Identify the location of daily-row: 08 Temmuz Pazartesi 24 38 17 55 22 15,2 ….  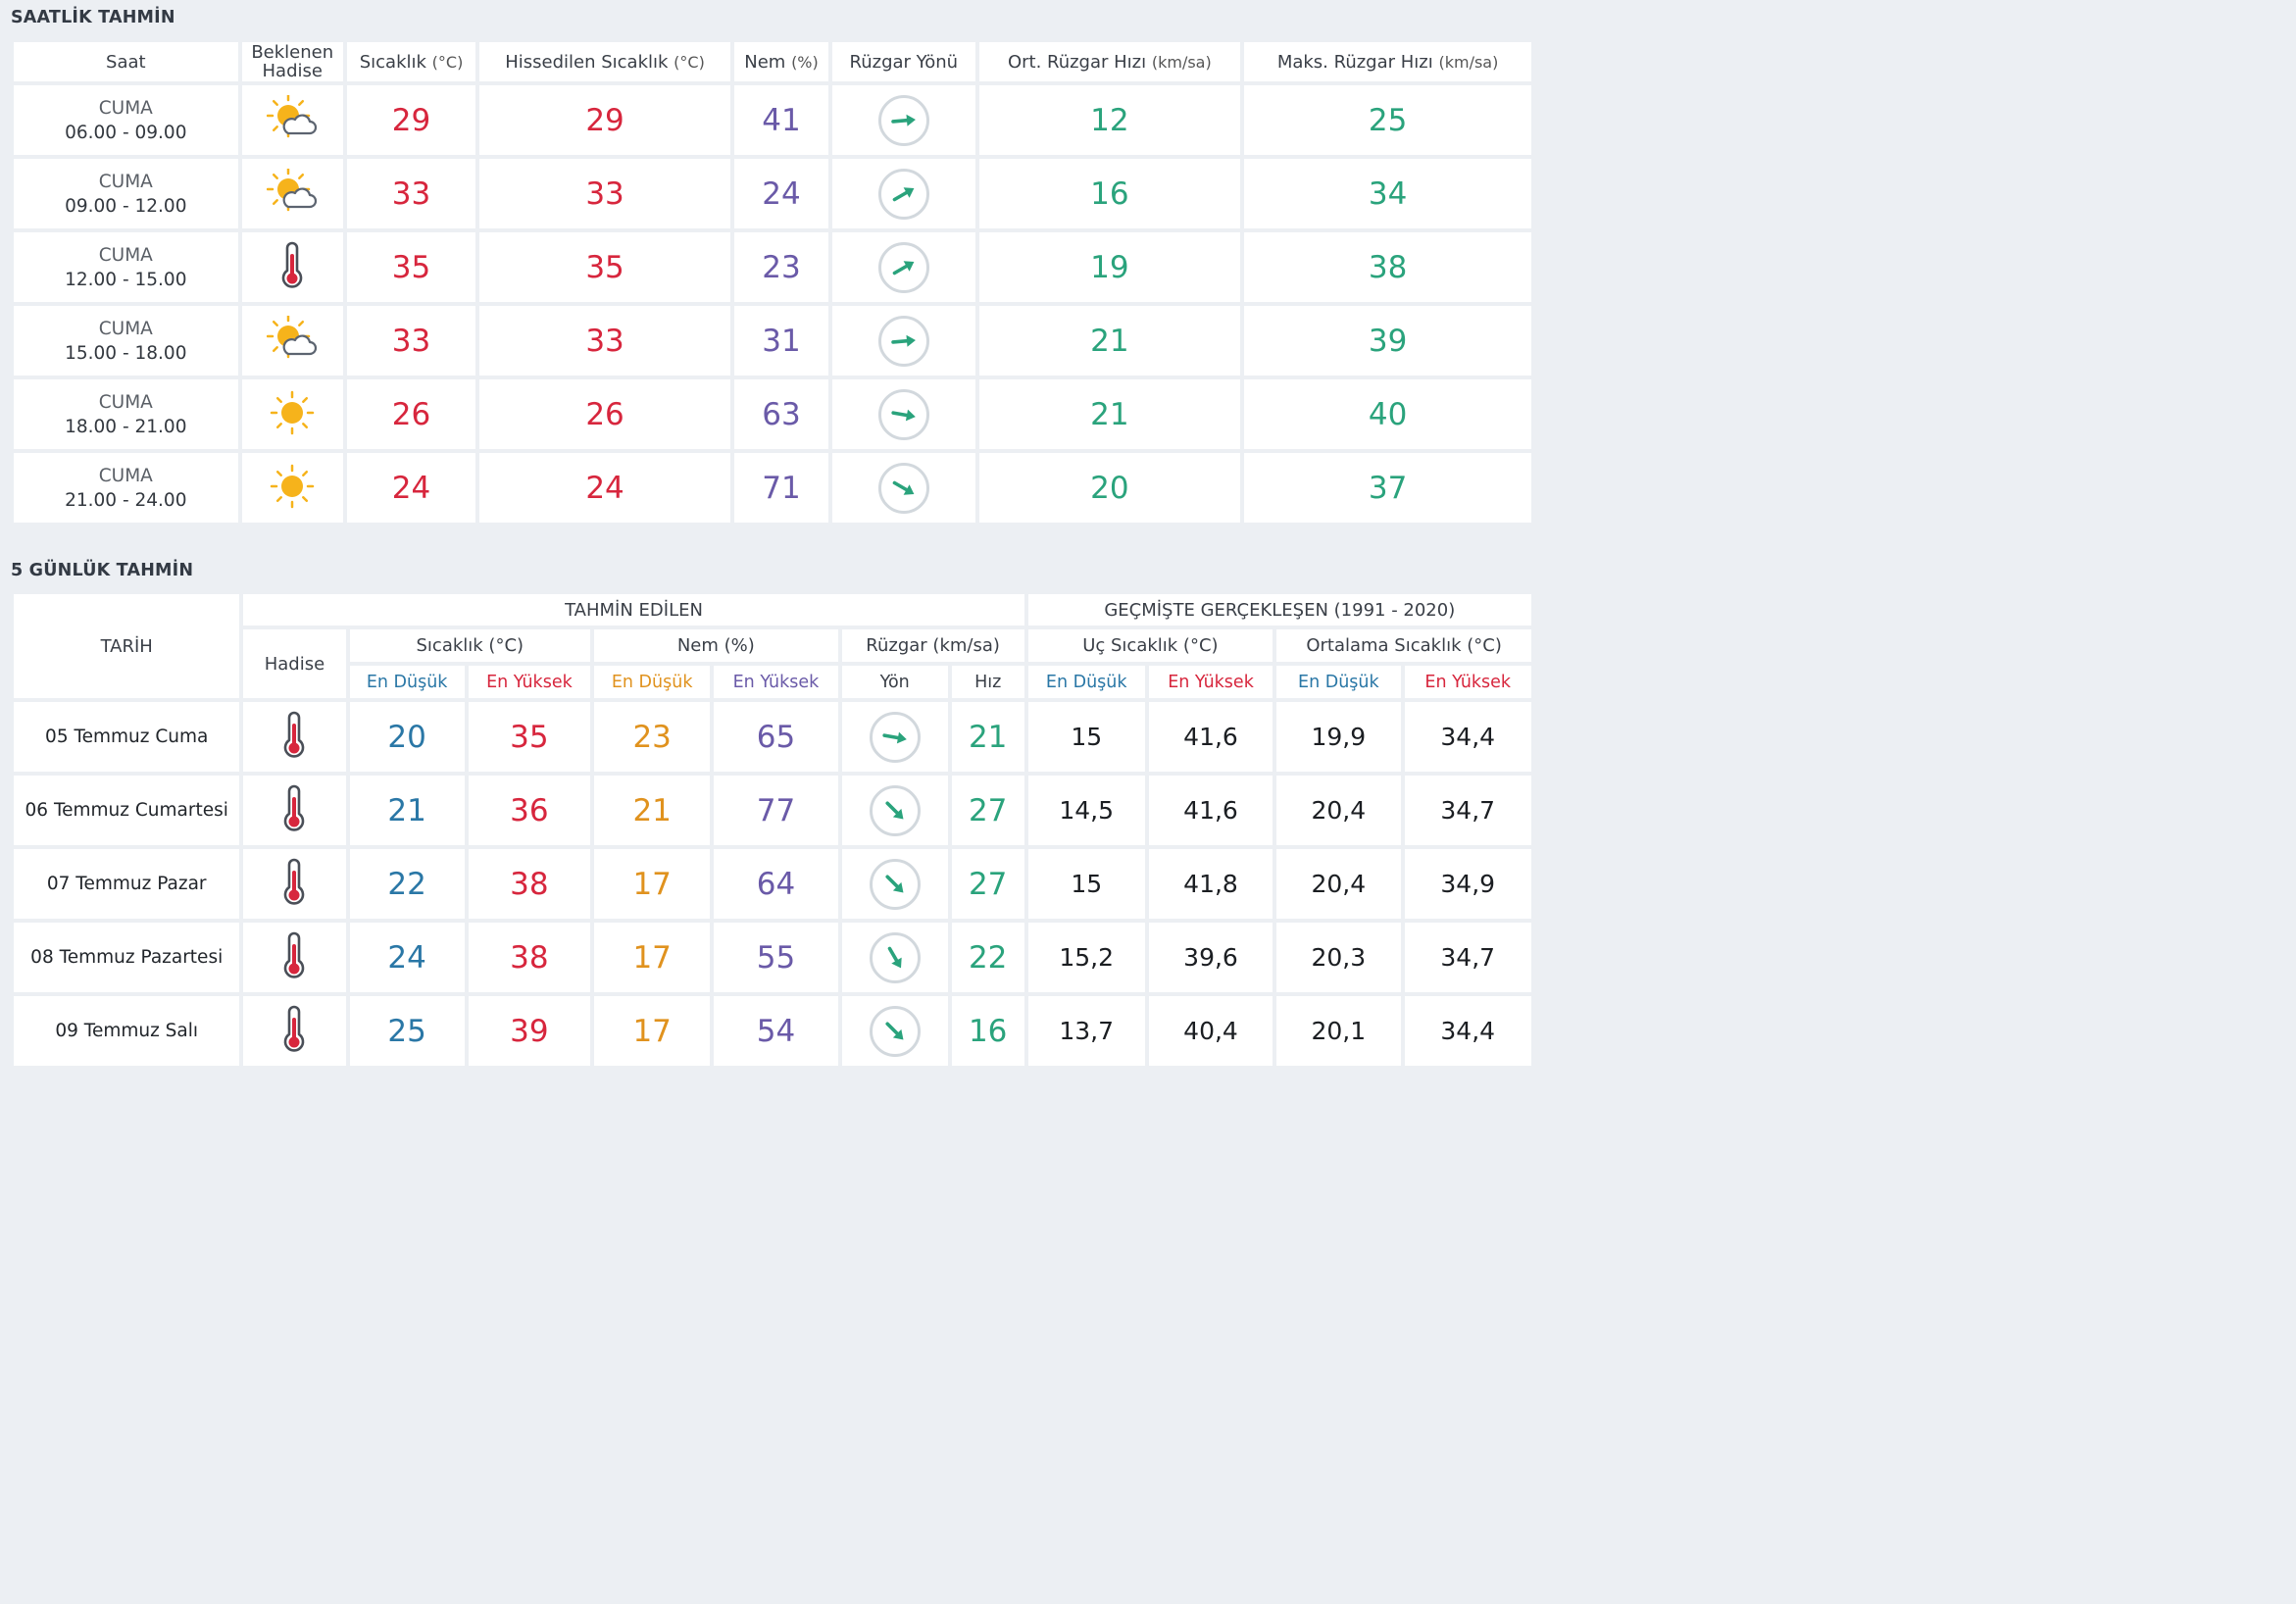
(772, 958).